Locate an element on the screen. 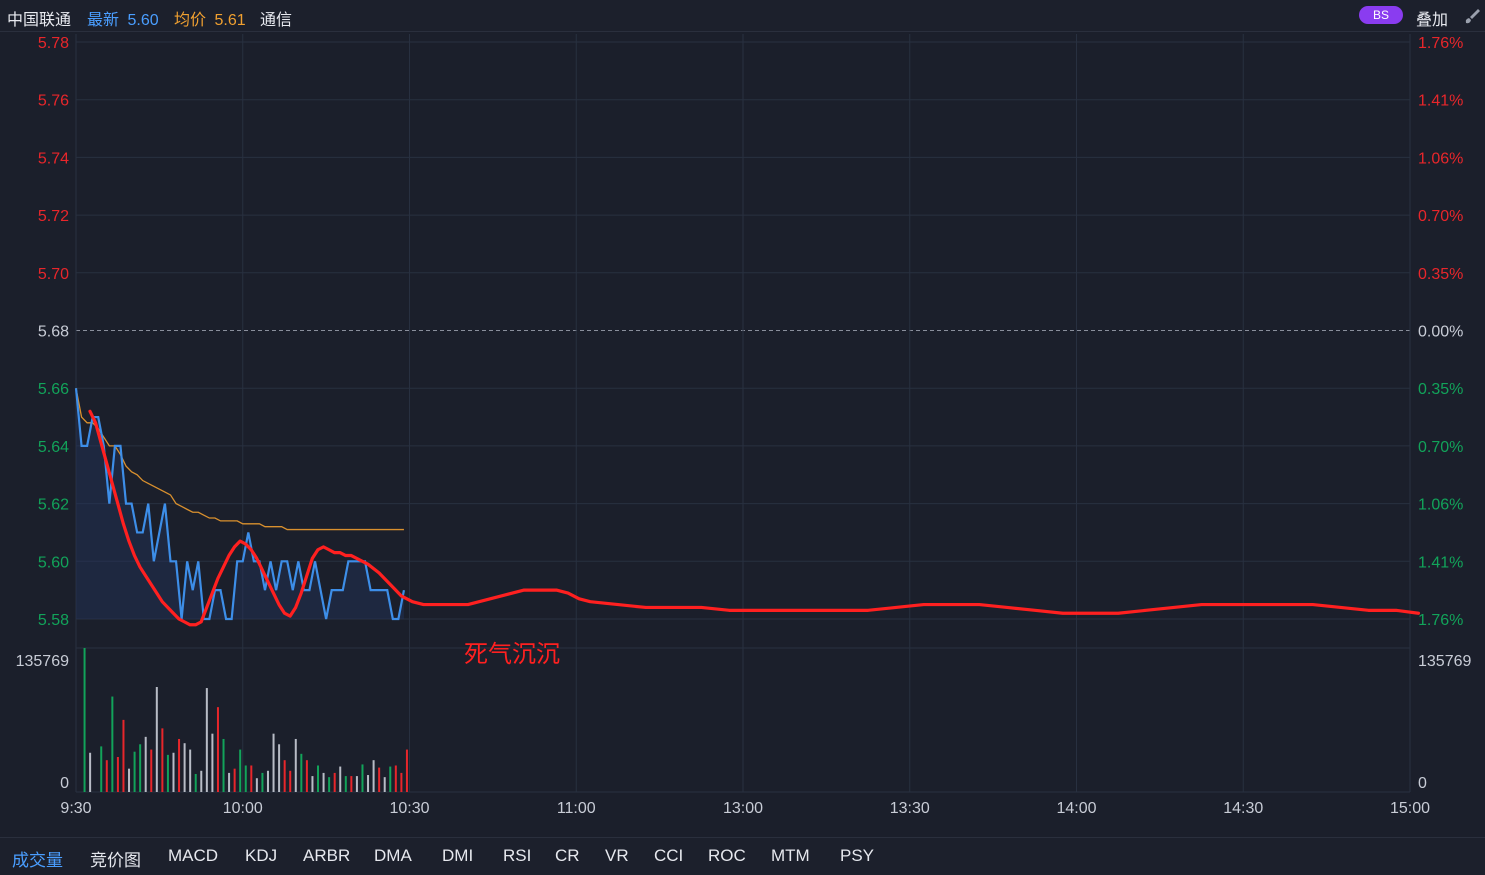 The height and width of the screenshot is (875, 1485). tab-indicator: ARBR is located at coordinates (327, 855).